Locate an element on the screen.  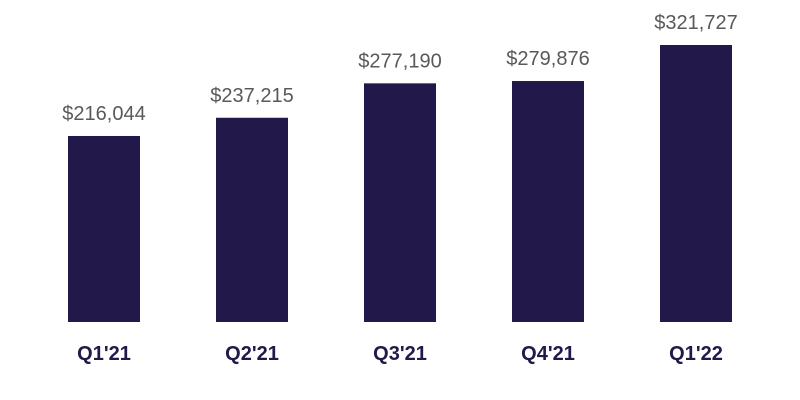
category-label-3: Q3'21 is located at coordinates (400, 354).